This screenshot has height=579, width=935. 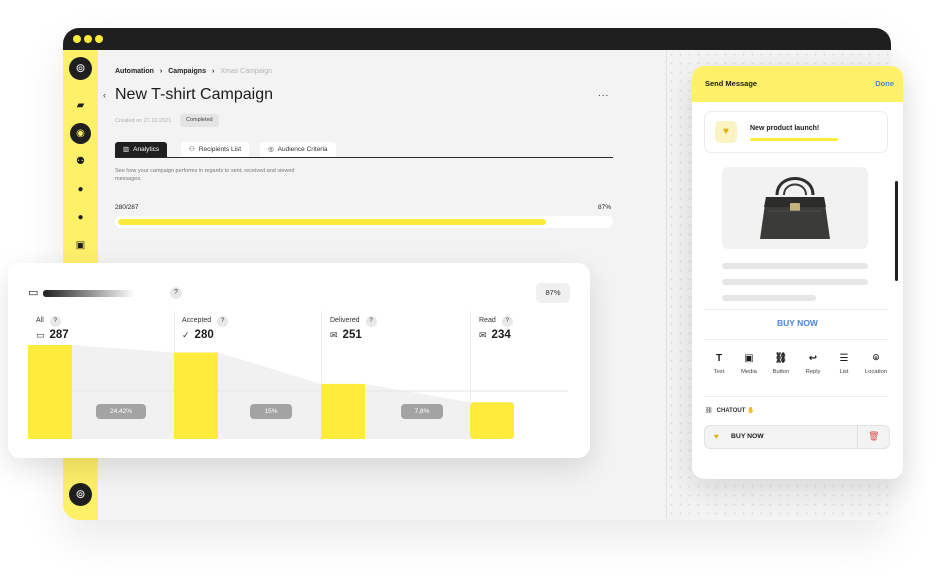 What do you see at coordinates (747, 436) in the screenshot?
I see `button-label: BUY NOW` at bounding box center [747, 436].